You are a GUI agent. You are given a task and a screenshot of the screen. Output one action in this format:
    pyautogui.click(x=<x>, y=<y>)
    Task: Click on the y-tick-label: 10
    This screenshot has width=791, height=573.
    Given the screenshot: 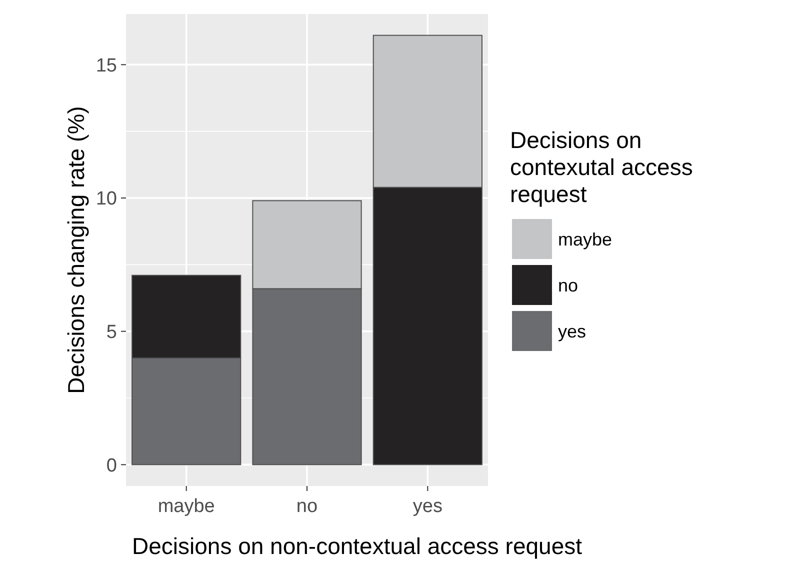 What is the action you would take?
    pyautogui.click(x=106, y=199)
    